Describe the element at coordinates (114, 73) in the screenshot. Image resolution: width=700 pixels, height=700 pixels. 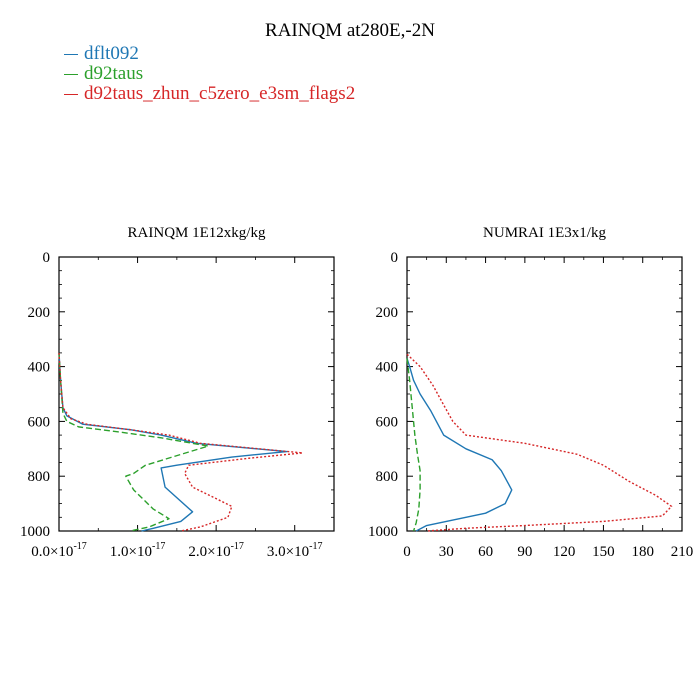
I see `legend-label: d92taus` at that location.